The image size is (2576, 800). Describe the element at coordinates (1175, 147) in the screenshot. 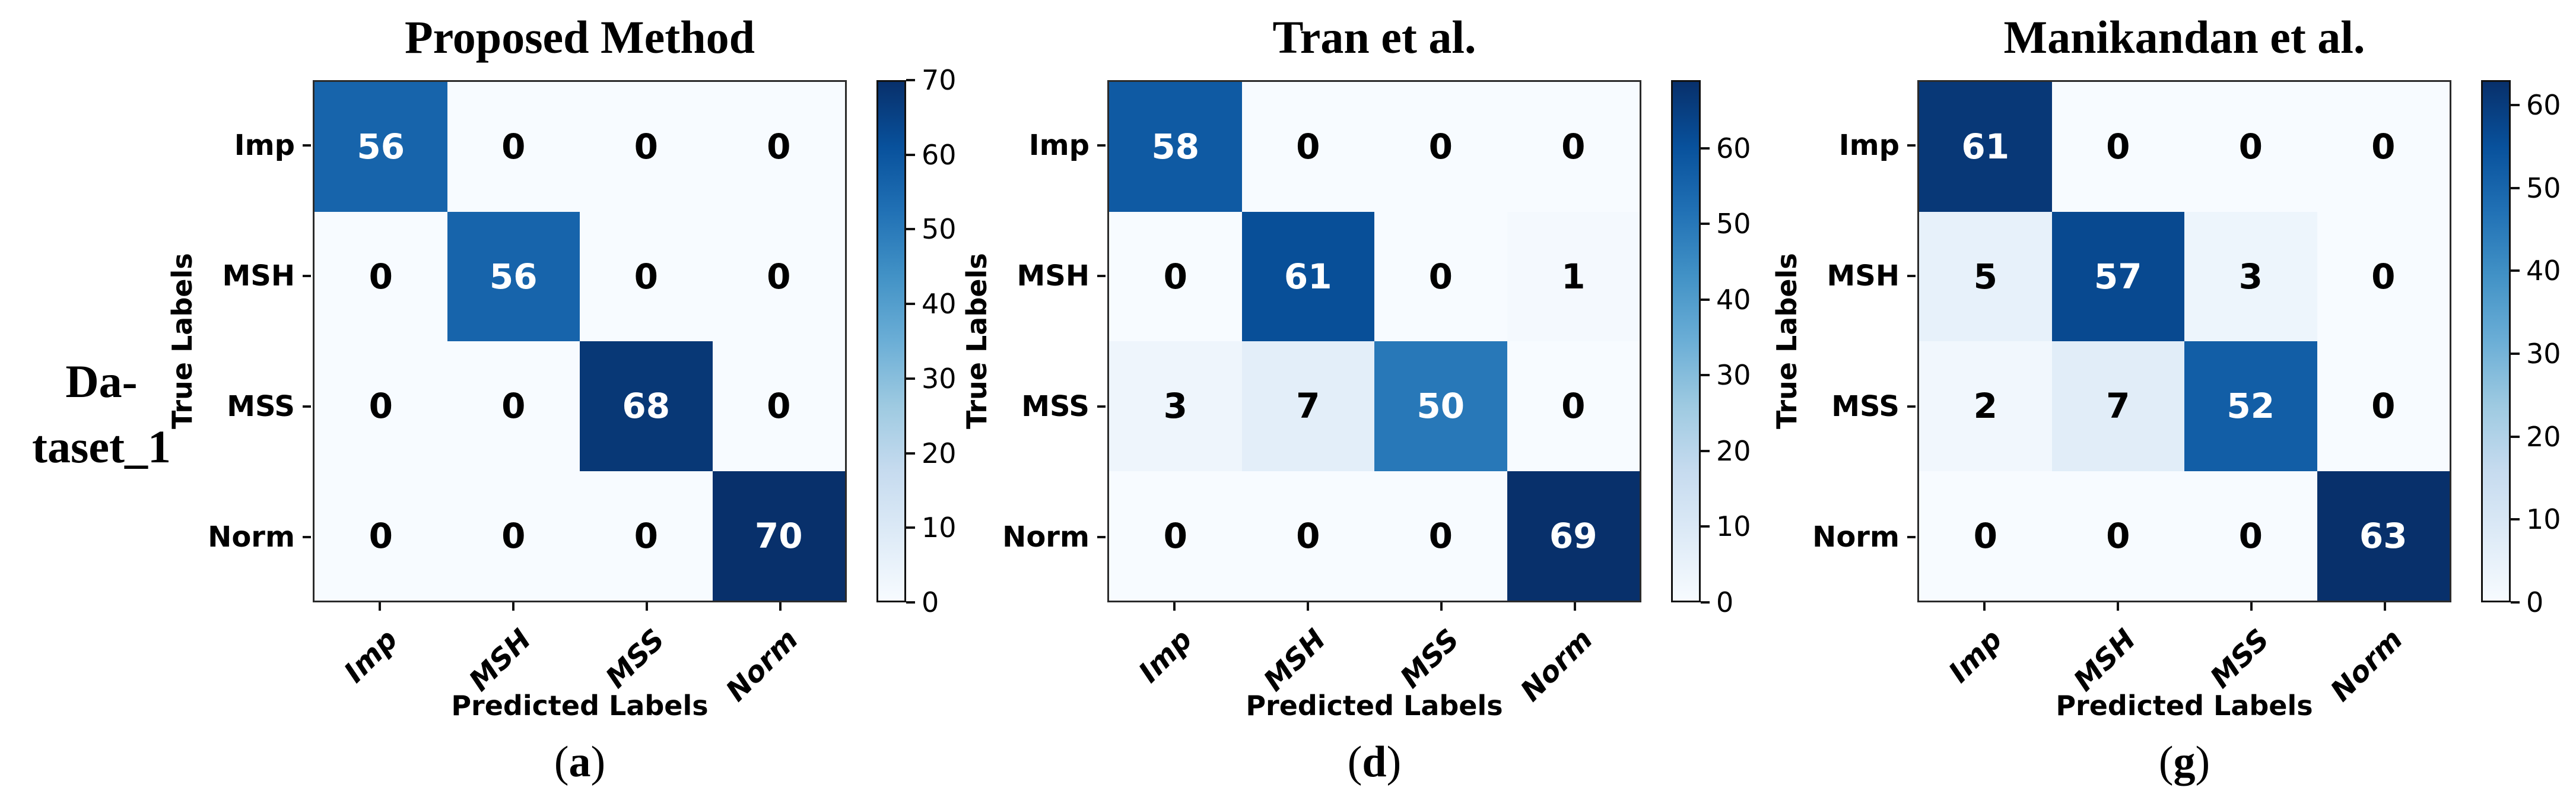

I see `matrix-cell-r0c0: 58` at that location.